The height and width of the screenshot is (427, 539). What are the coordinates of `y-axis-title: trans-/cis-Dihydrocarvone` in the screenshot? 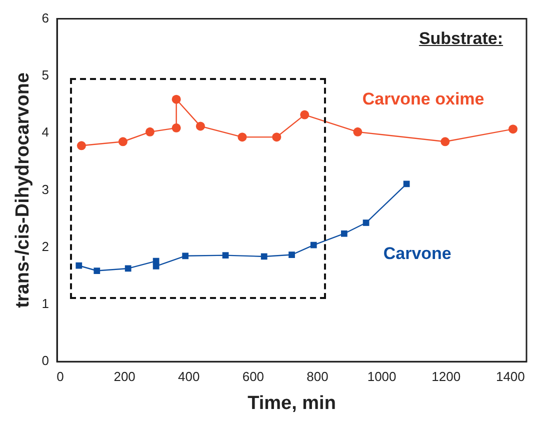 It's located at (23, 190).